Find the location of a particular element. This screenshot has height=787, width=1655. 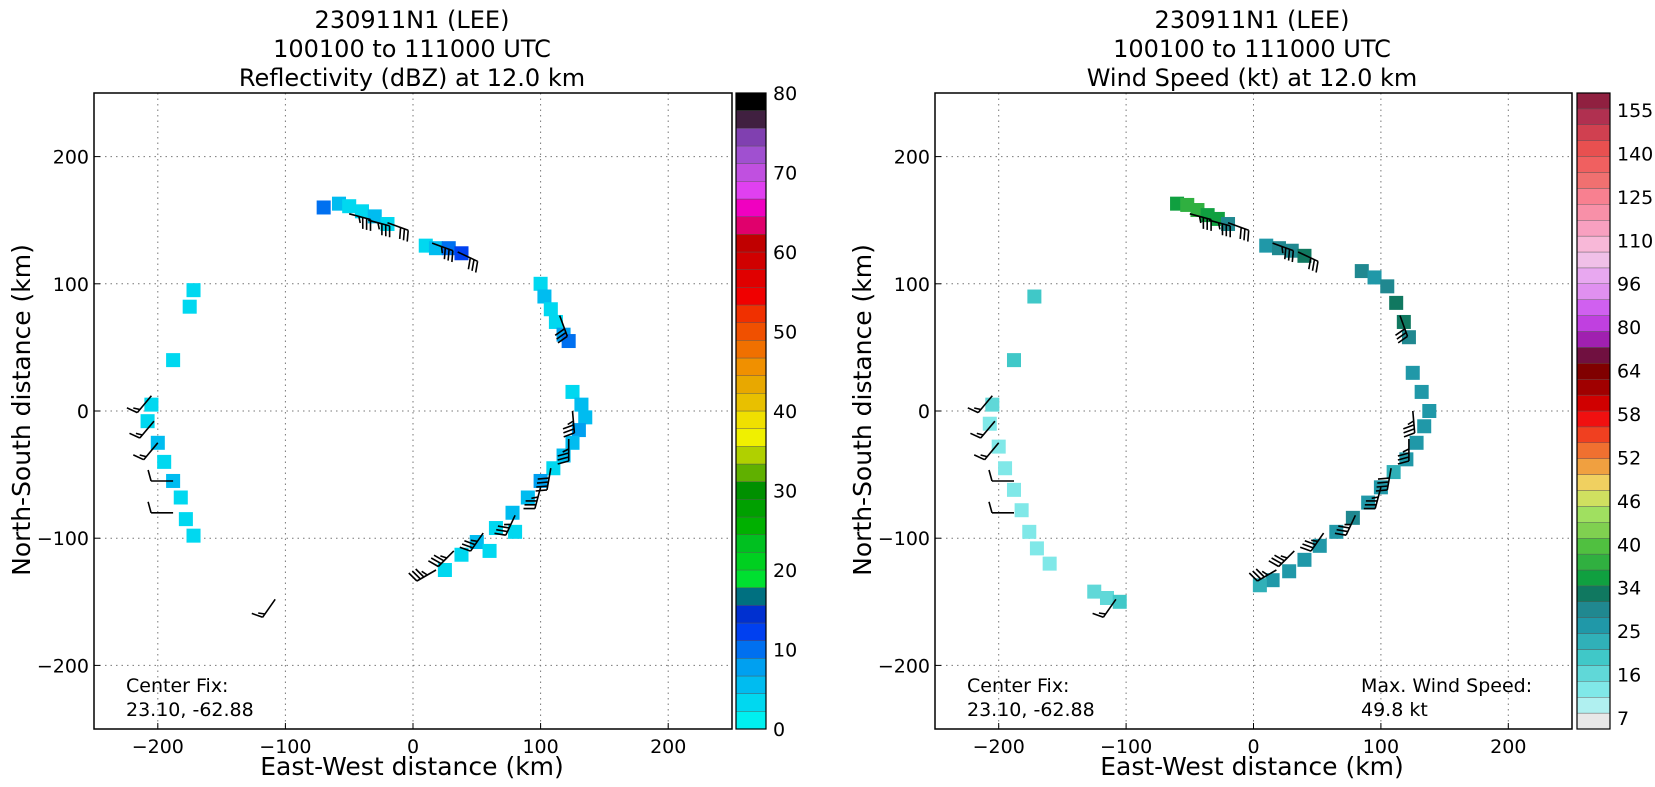

colorbar-frame is located at coordinates (1593, 411).